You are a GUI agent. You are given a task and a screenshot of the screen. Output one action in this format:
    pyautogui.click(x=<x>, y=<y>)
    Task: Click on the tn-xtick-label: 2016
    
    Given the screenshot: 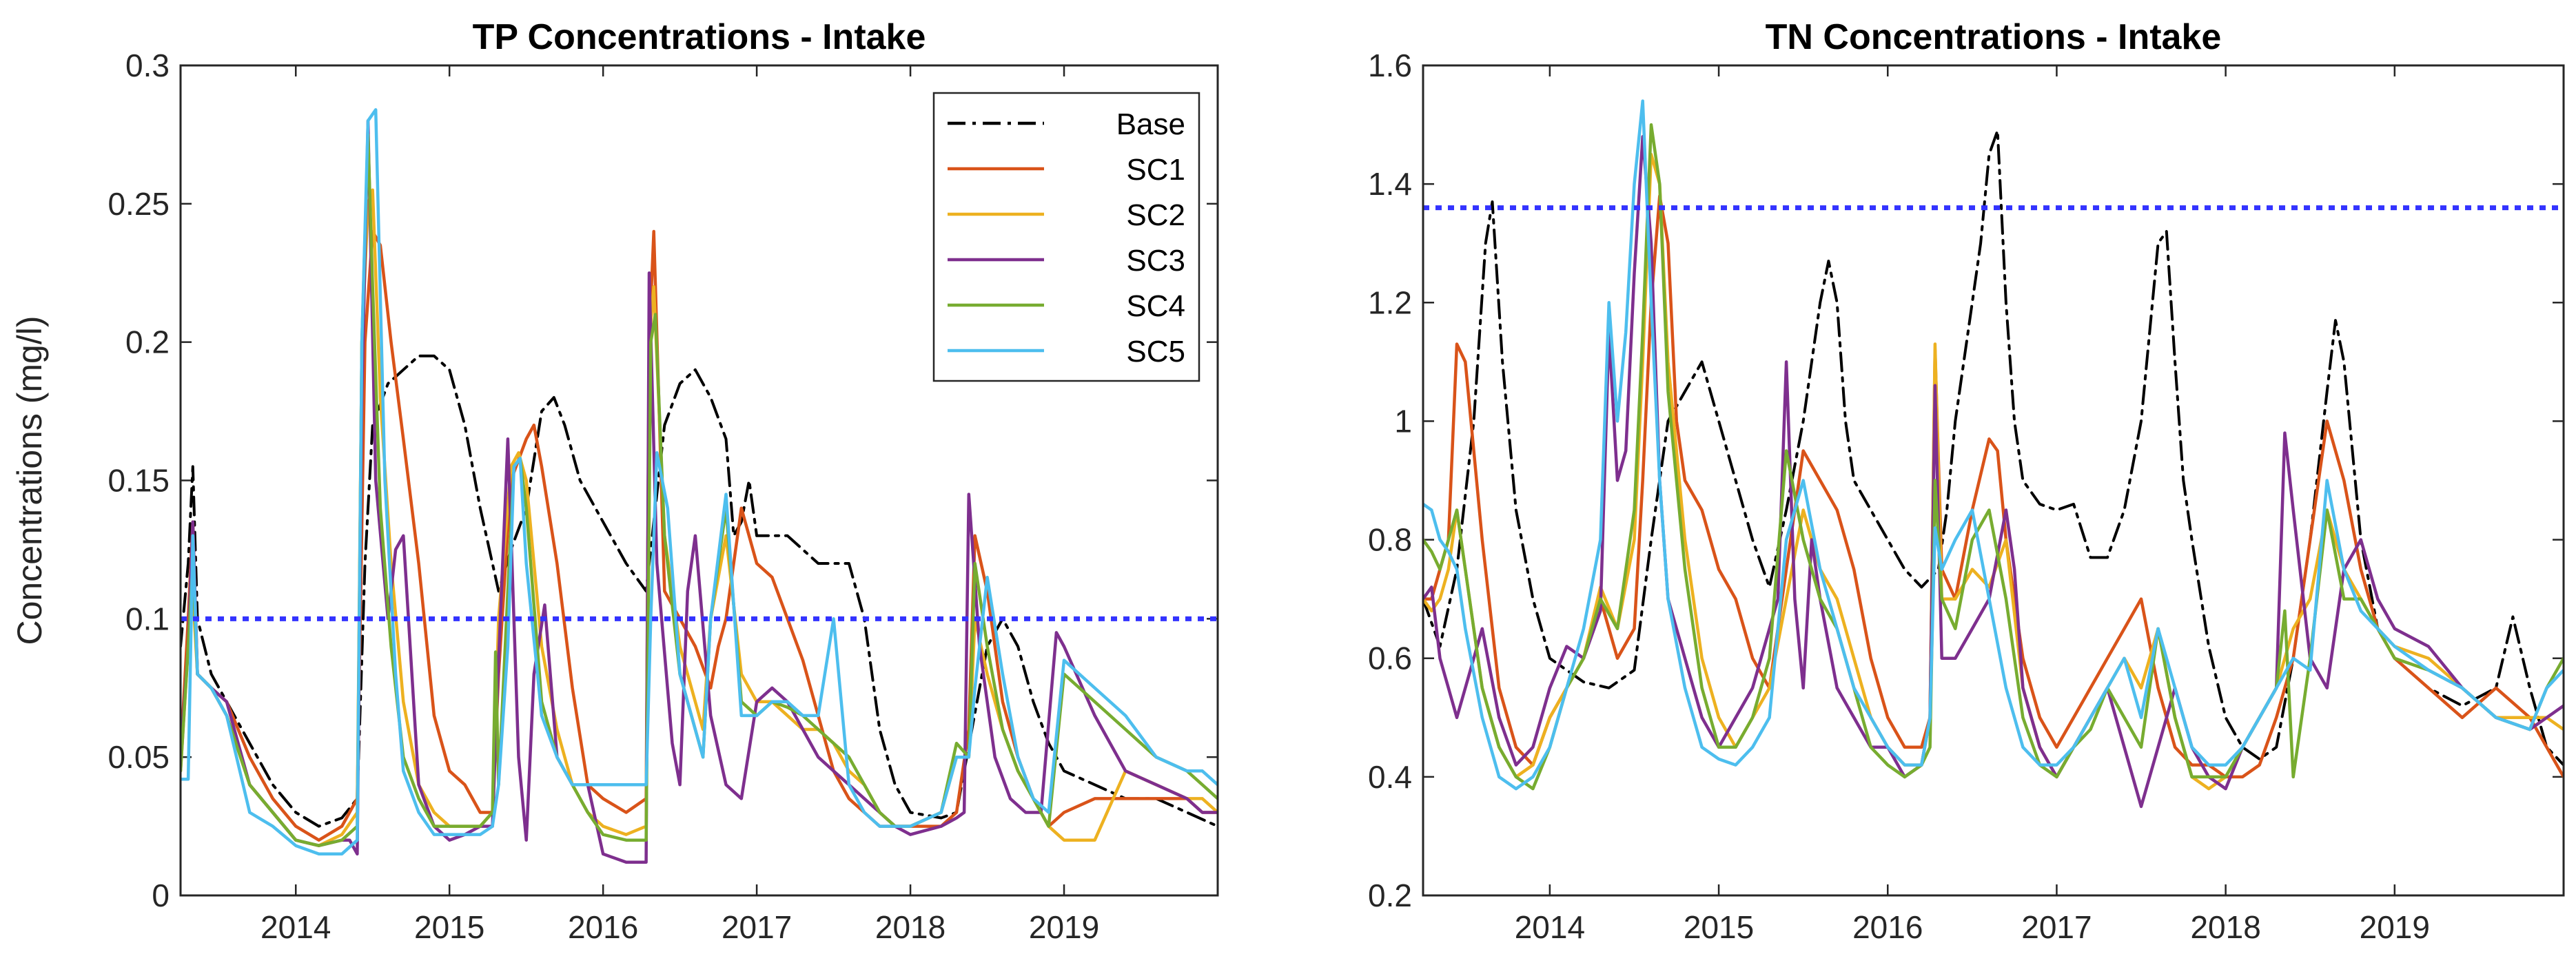 What is the action you would take?
    pyautogui.click(x=1887, y=927)
    